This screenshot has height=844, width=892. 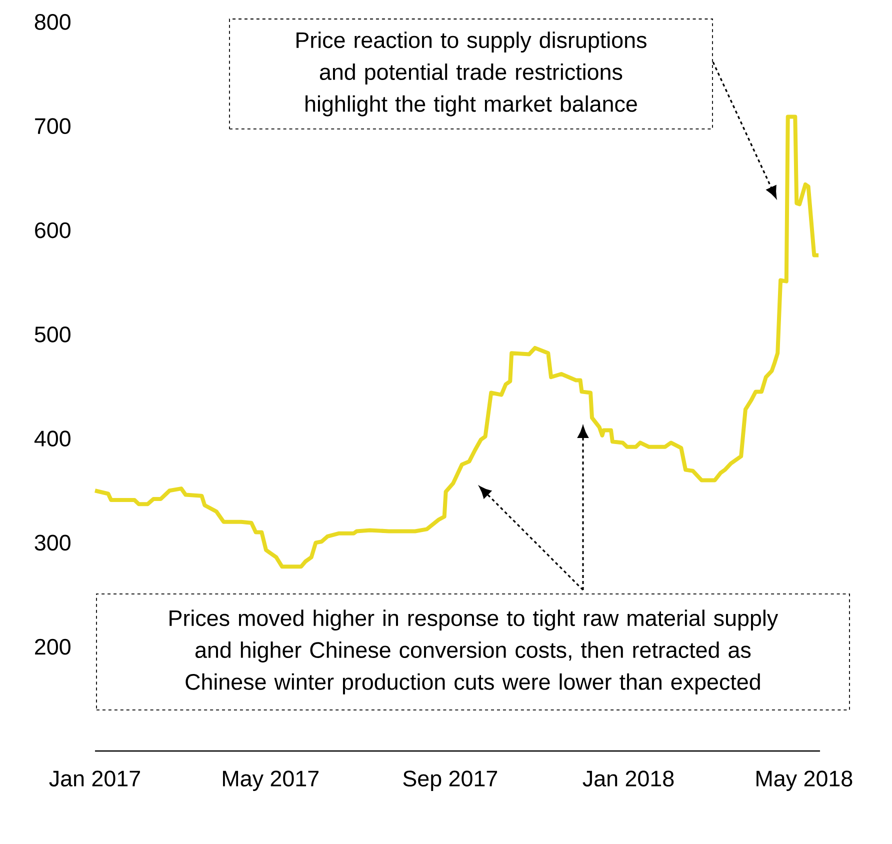 What do you see at coordinates (804, 780) in the screenshot?
I see `x-tick-label: May 2018` at bounding box center [804, 780].